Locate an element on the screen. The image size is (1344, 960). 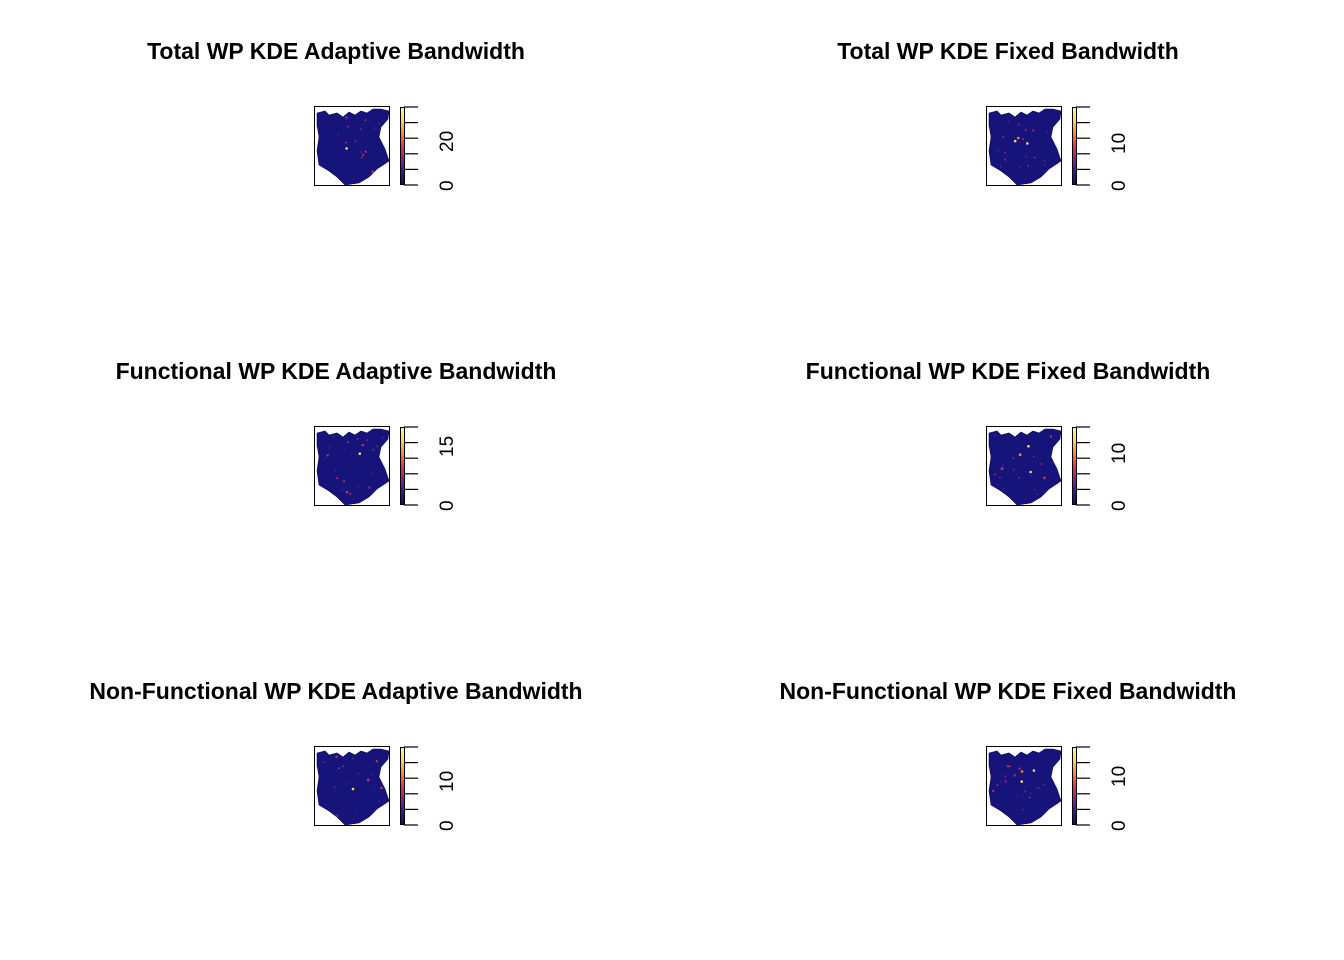
colorbar-tick-label: 0 is located at coordinates (447, 505).